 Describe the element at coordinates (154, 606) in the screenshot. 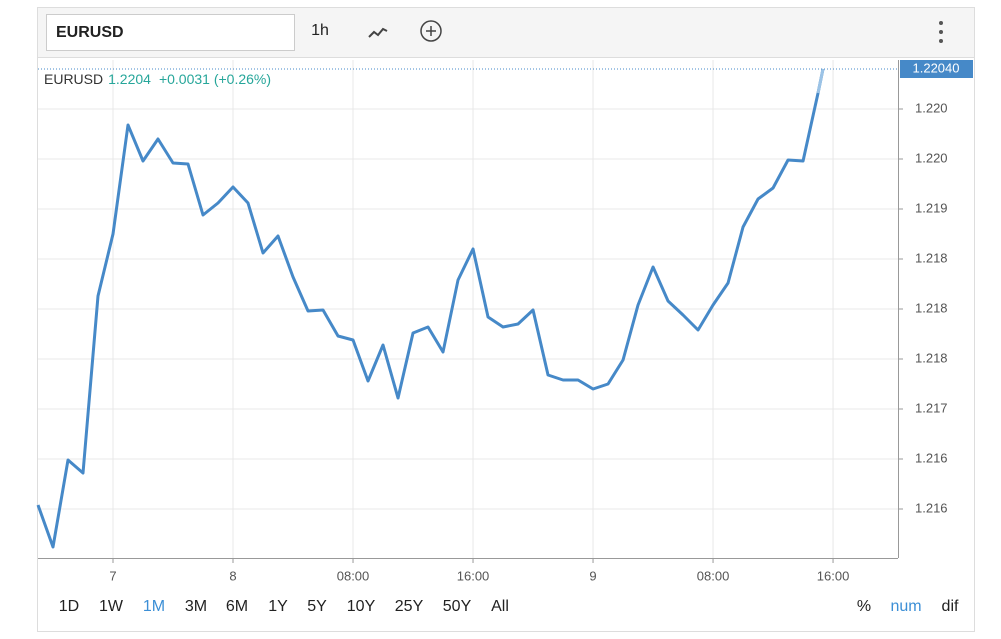

I see `range-button: 1M` at that location.